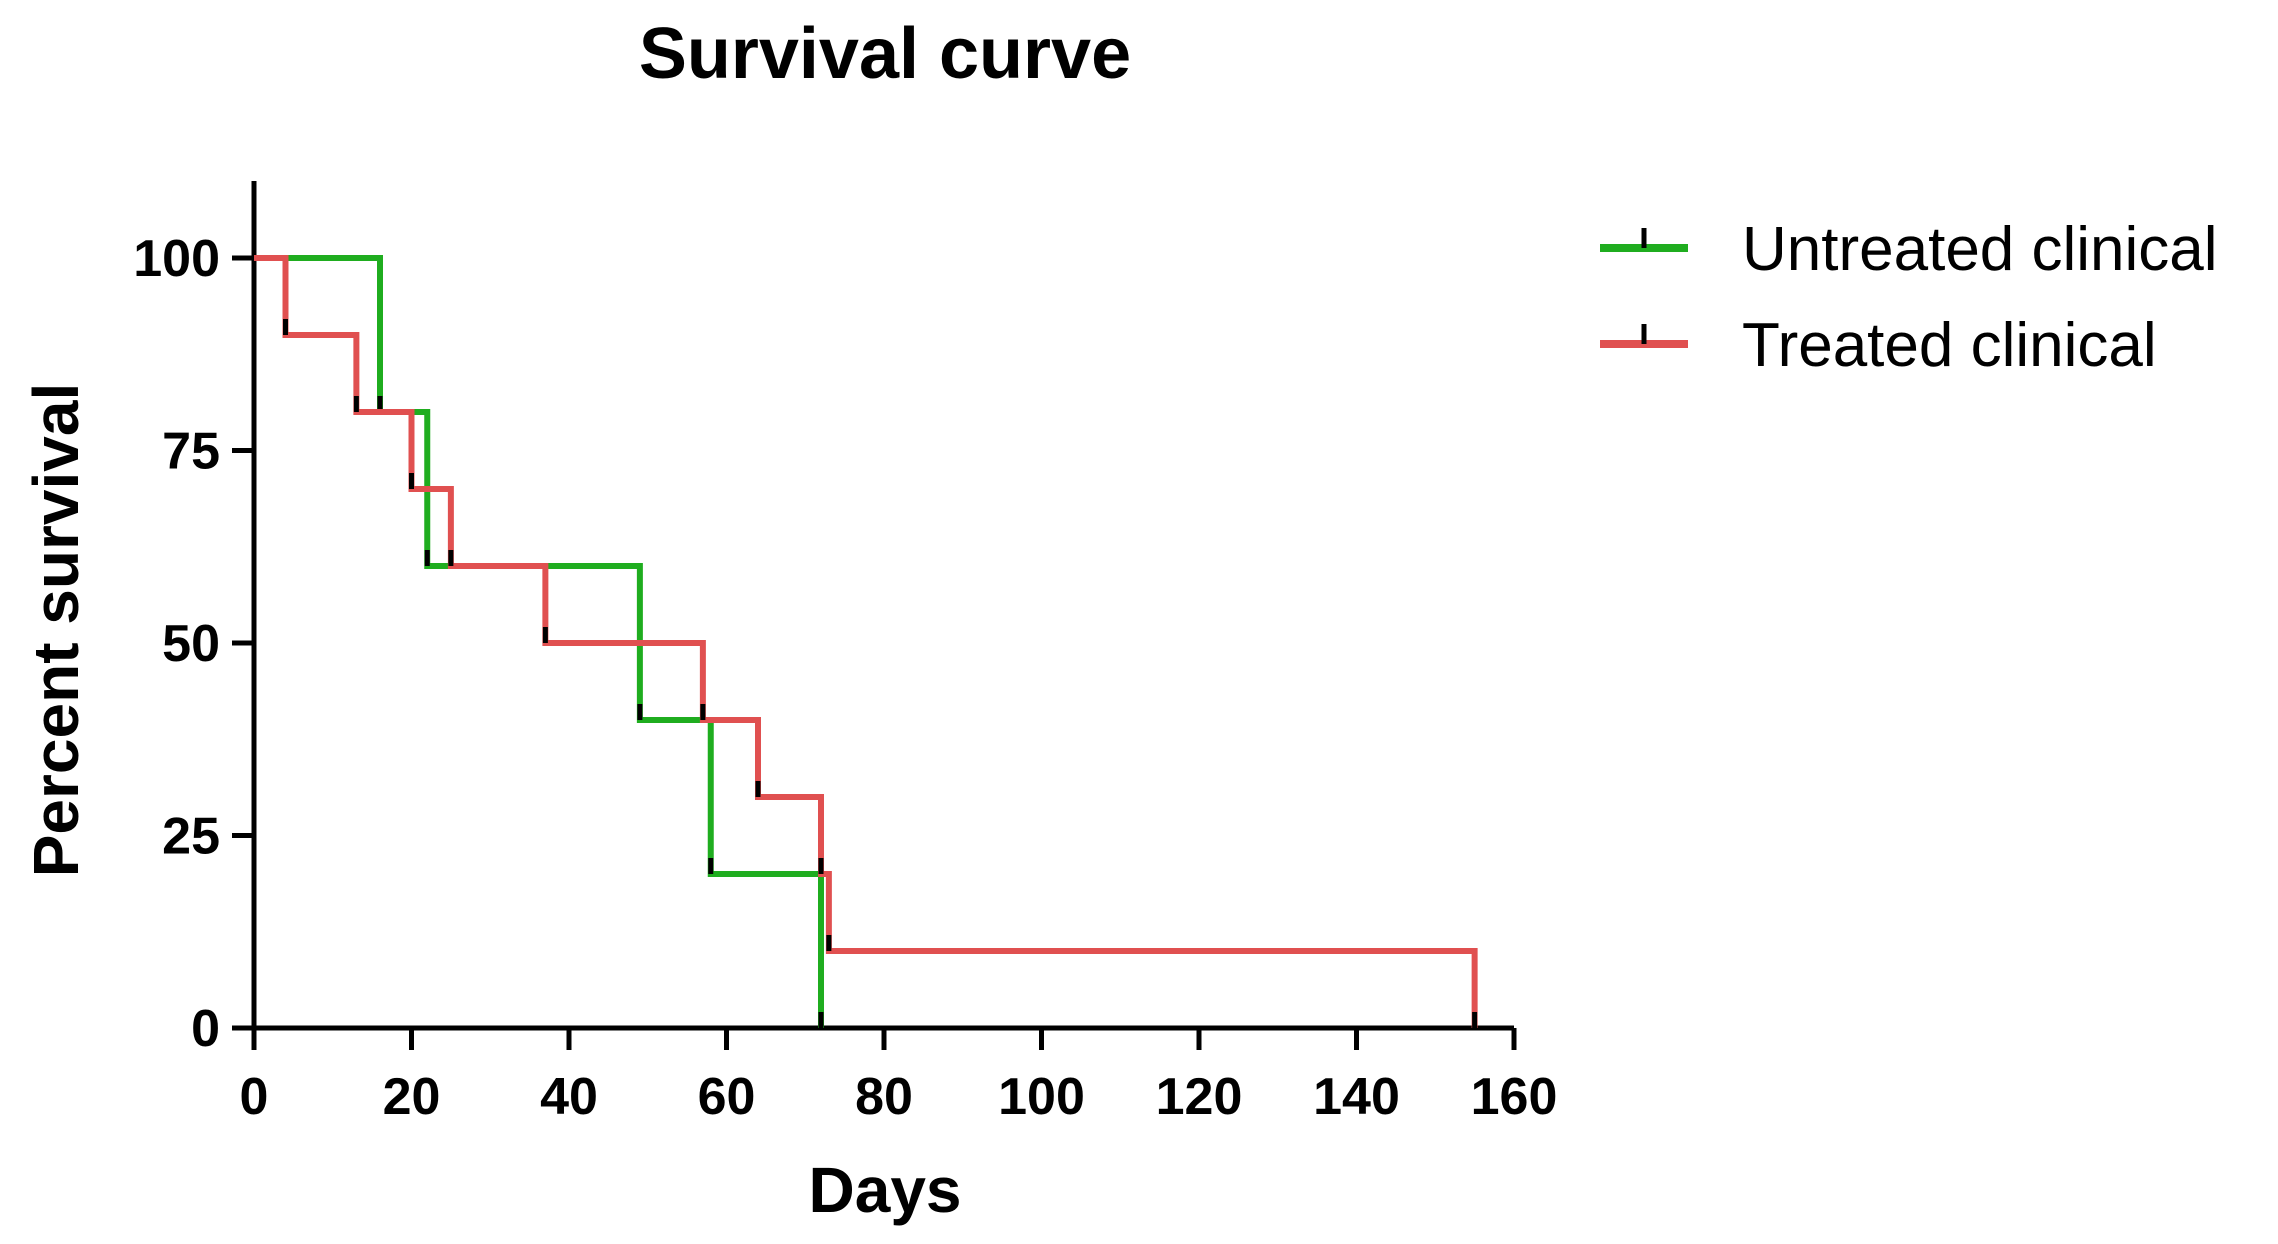 The width and height of the screenshot is (2278, 1244). I want to click on chart-title: Survival curve, so click(885, 54).